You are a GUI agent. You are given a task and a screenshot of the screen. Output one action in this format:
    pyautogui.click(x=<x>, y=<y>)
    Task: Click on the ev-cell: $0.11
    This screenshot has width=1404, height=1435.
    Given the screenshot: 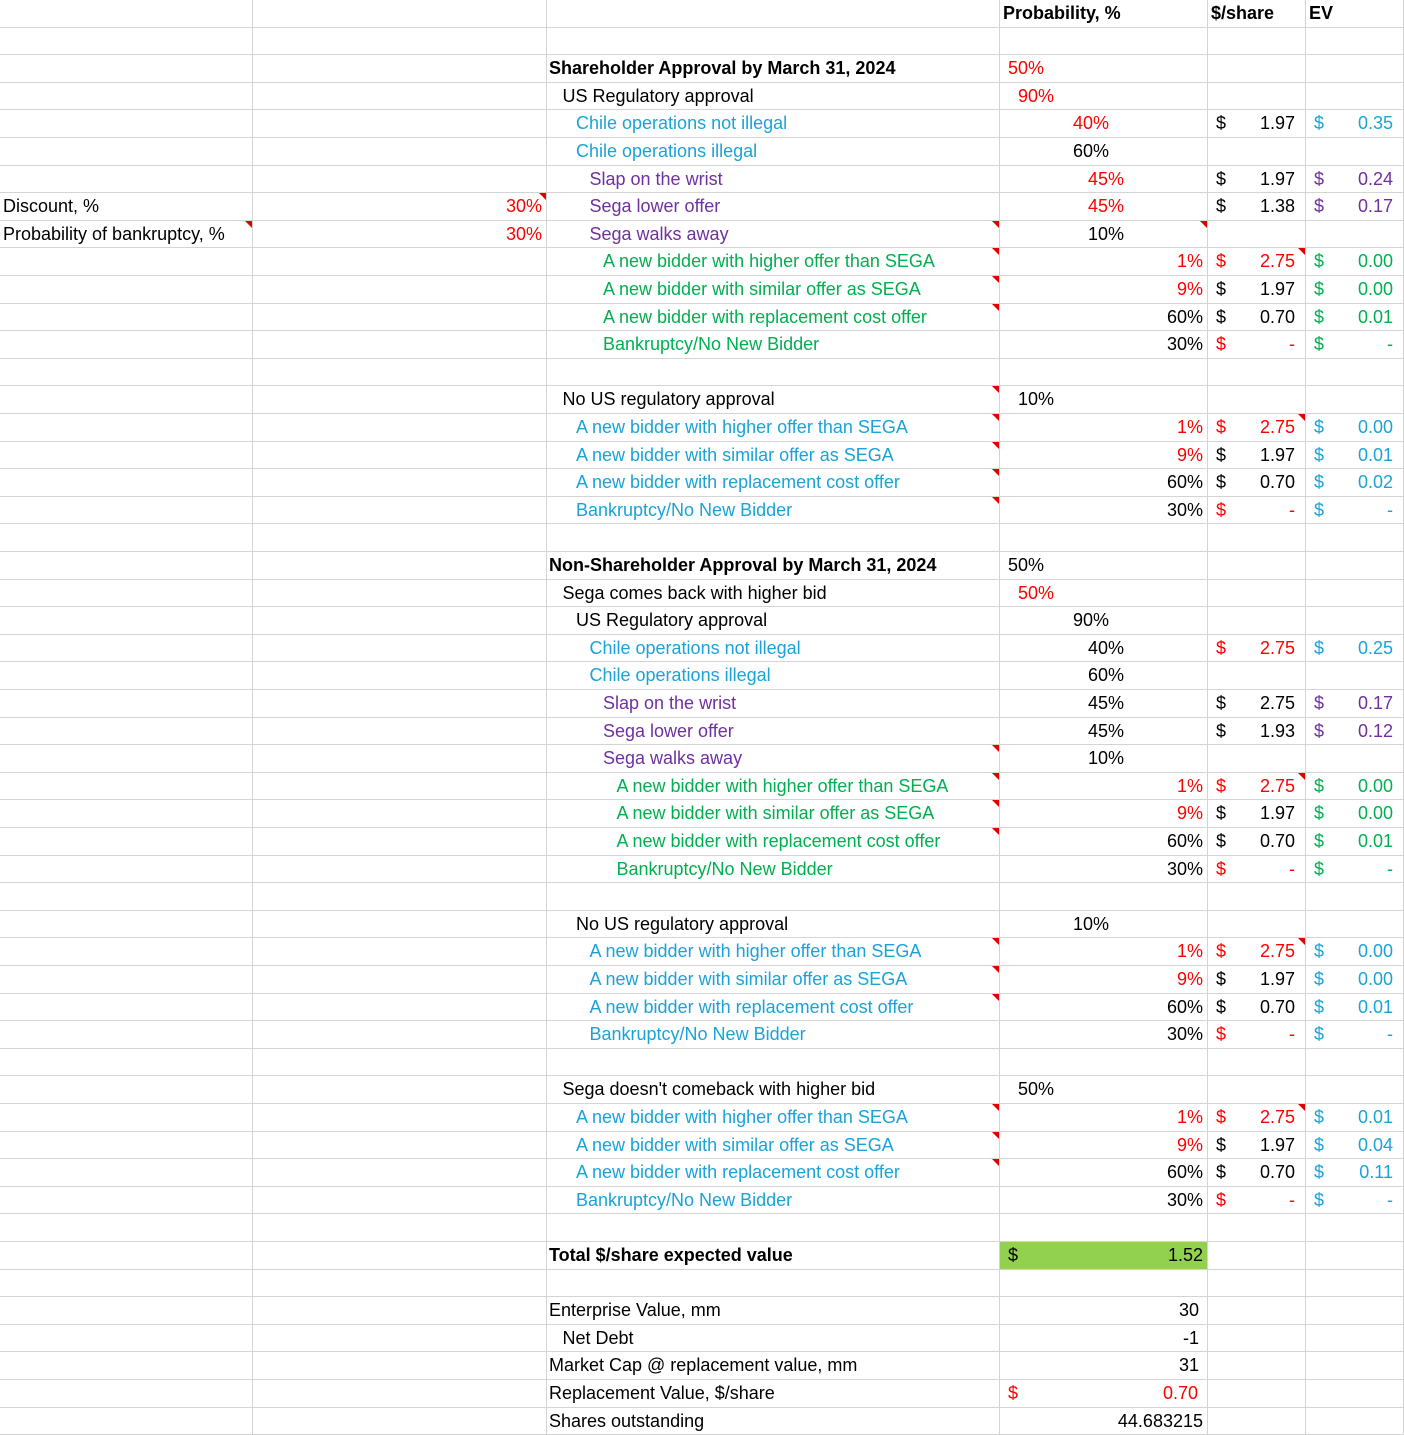 What is the action you would take?
    pyautogui.click(x=1355, y=1173)
    